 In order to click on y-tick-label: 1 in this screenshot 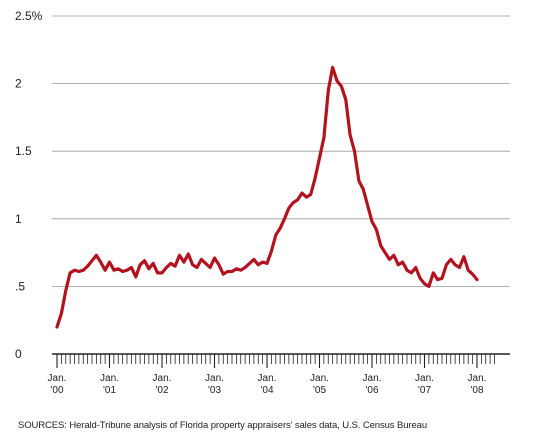, I will do `click(18, 219)`.